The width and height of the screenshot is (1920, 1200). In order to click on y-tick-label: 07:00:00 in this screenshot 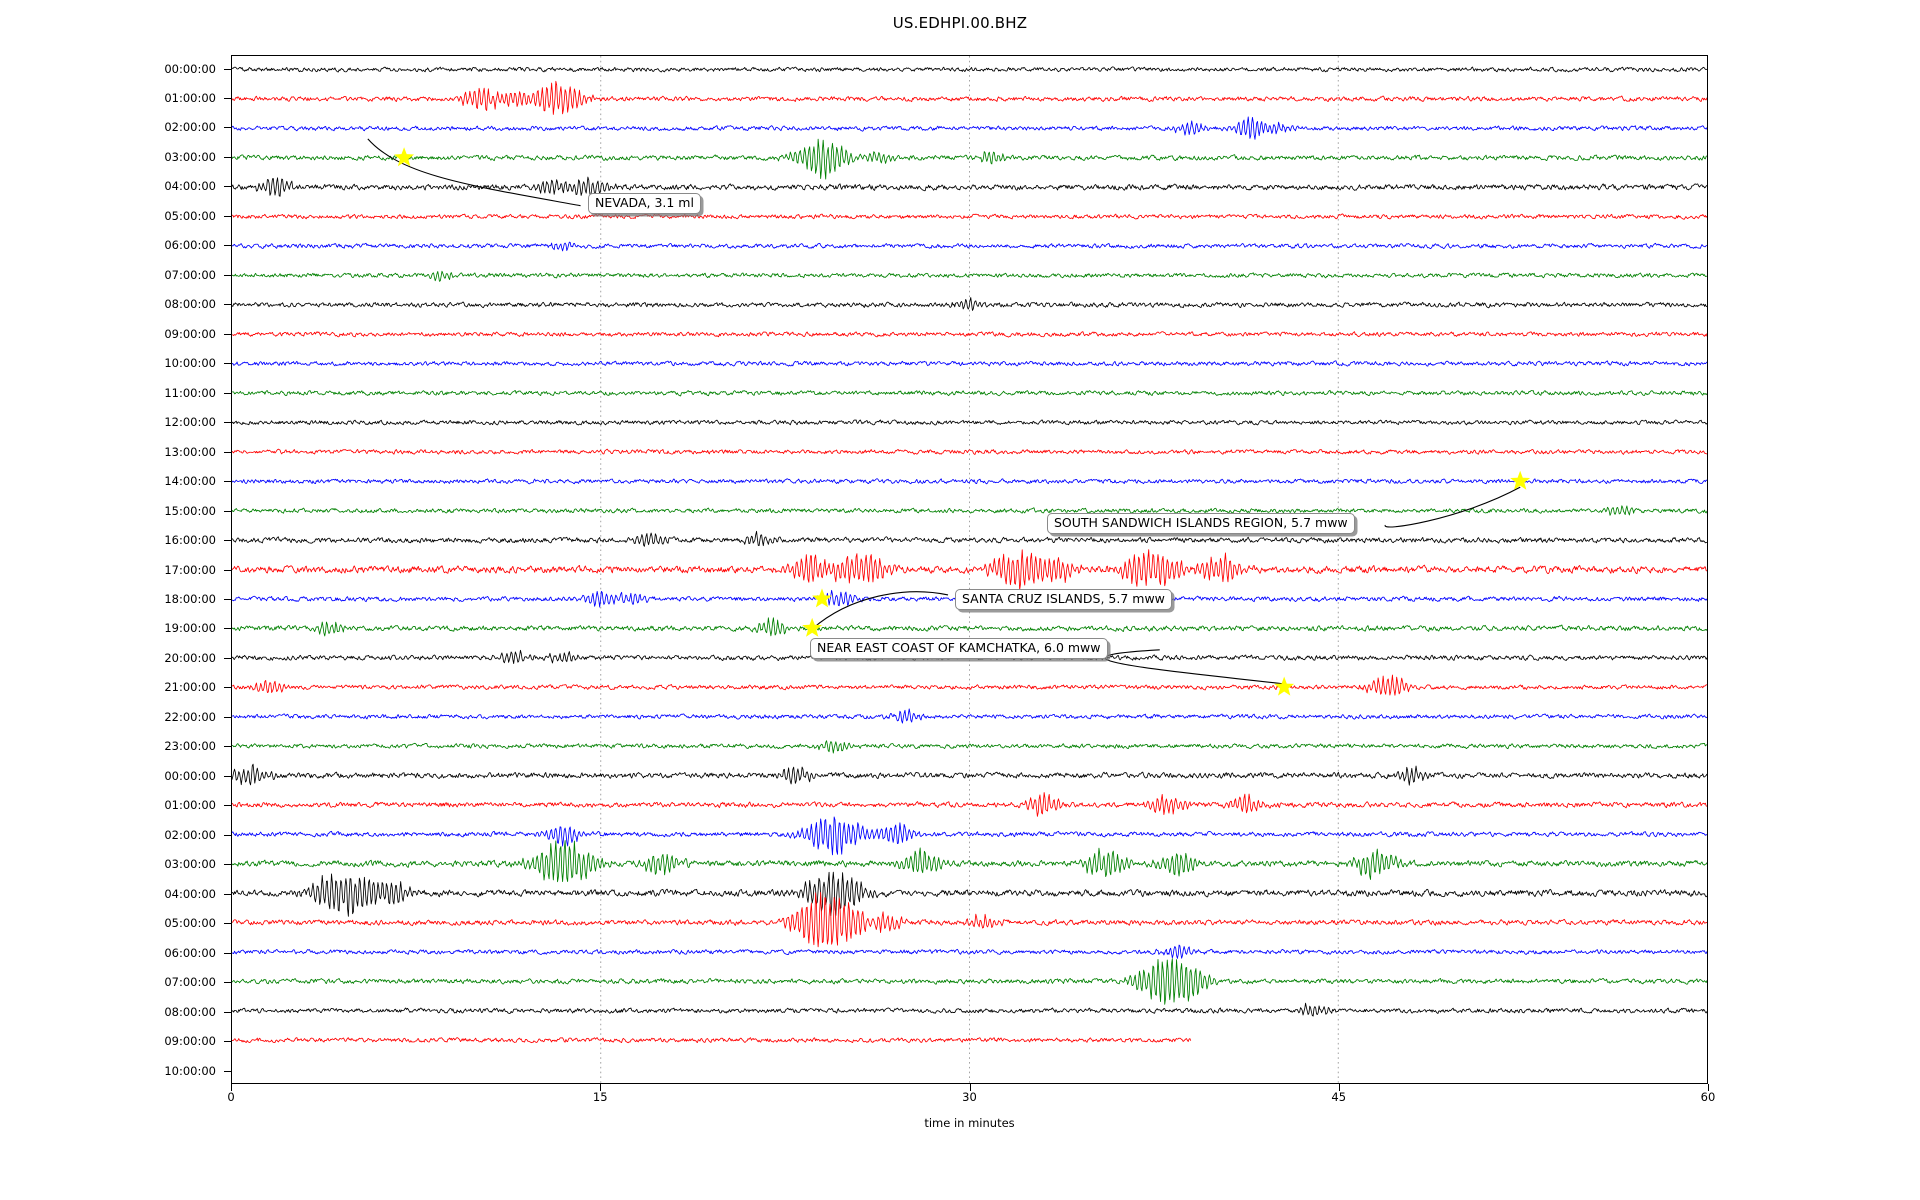, I will do `click(190, 274)`.